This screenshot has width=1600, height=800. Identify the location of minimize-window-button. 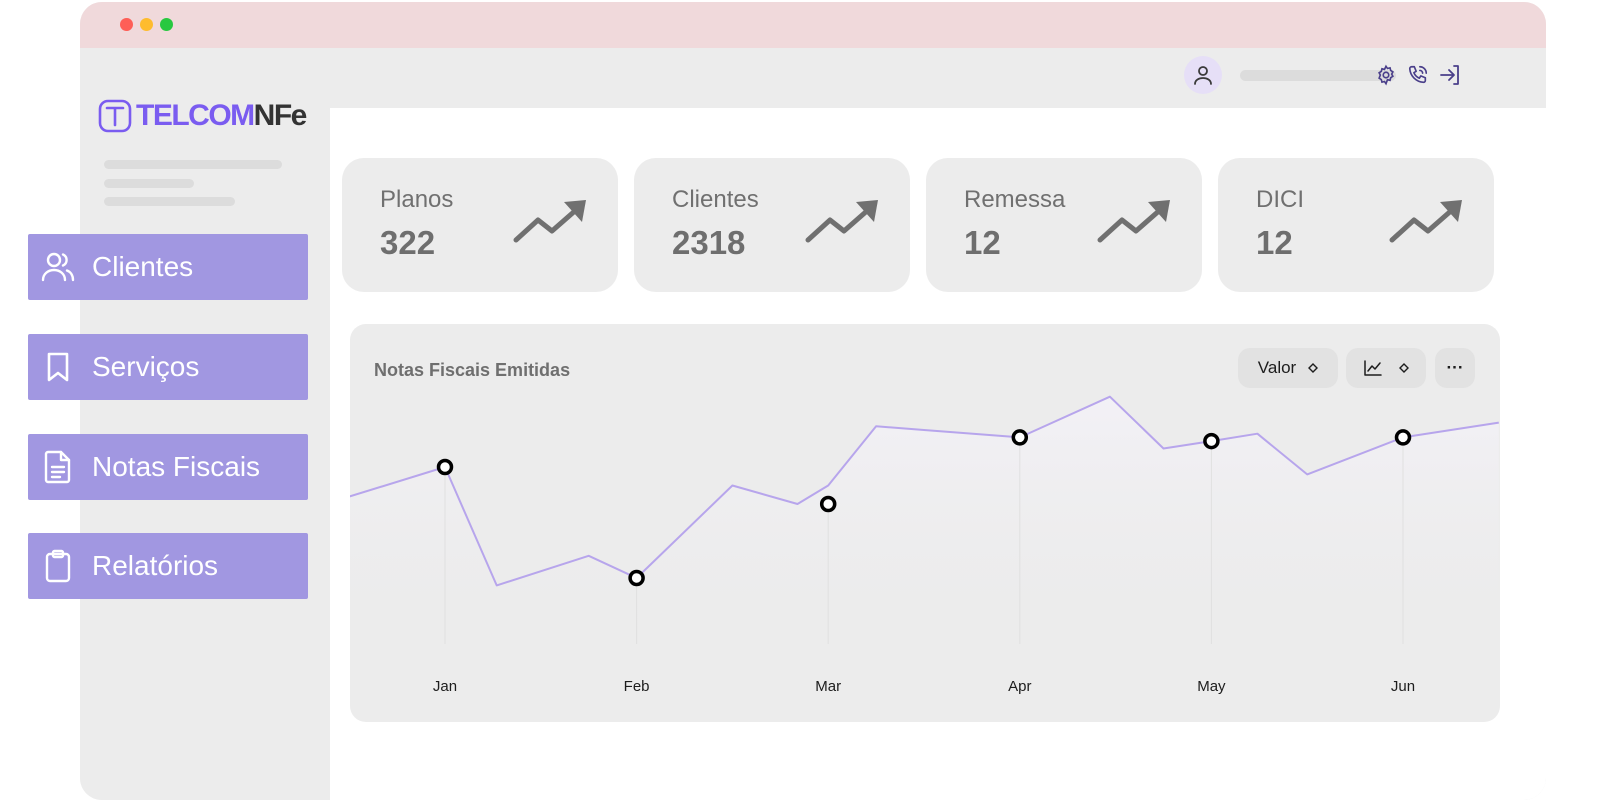
(146, 24).